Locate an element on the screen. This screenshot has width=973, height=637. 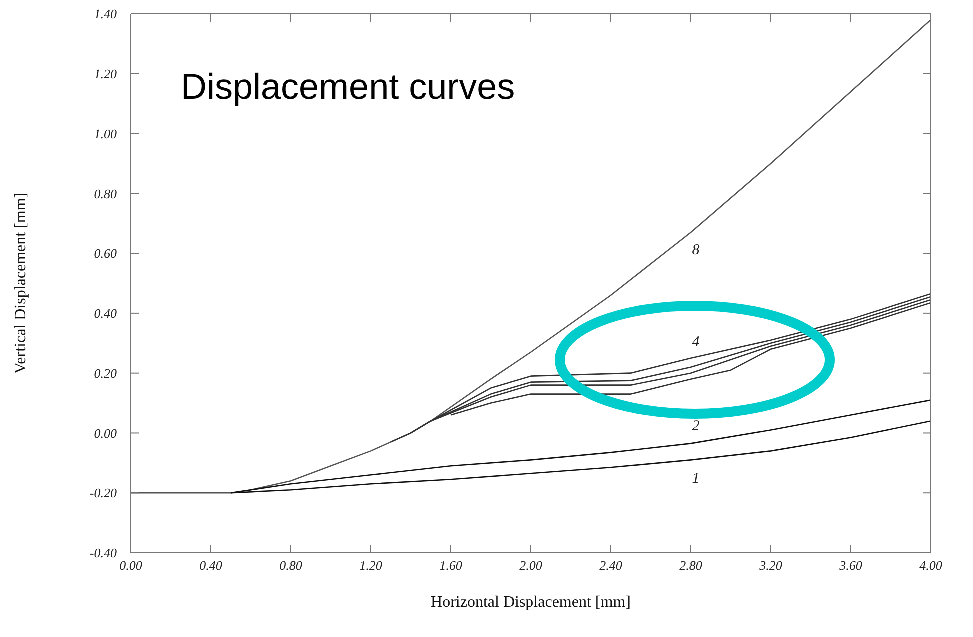
series-label: 2 is located at coordinates (696, 426).